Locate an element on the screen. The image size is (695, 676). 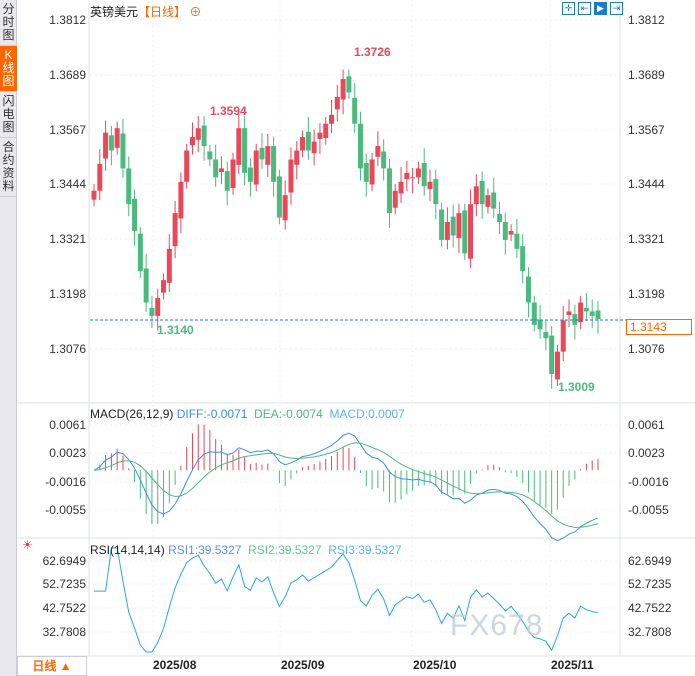
high-annotation: 1.3726 is located at coordinates (372, 52).